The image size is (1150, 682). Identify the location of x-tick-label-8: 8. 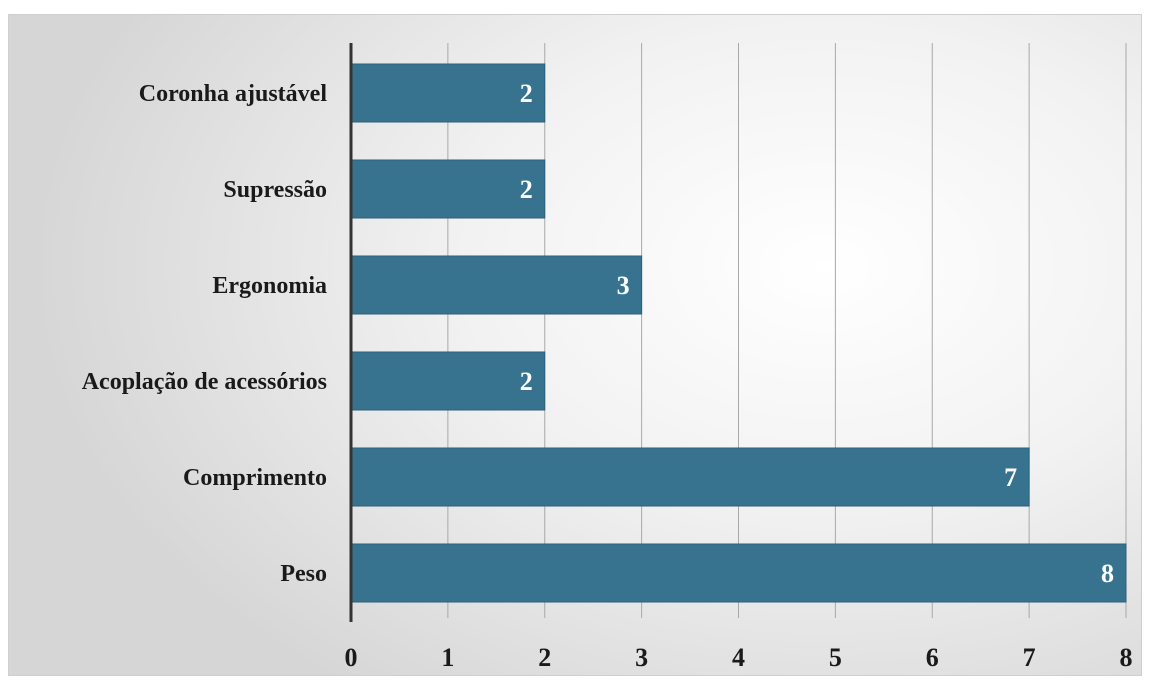
(1126, 657).